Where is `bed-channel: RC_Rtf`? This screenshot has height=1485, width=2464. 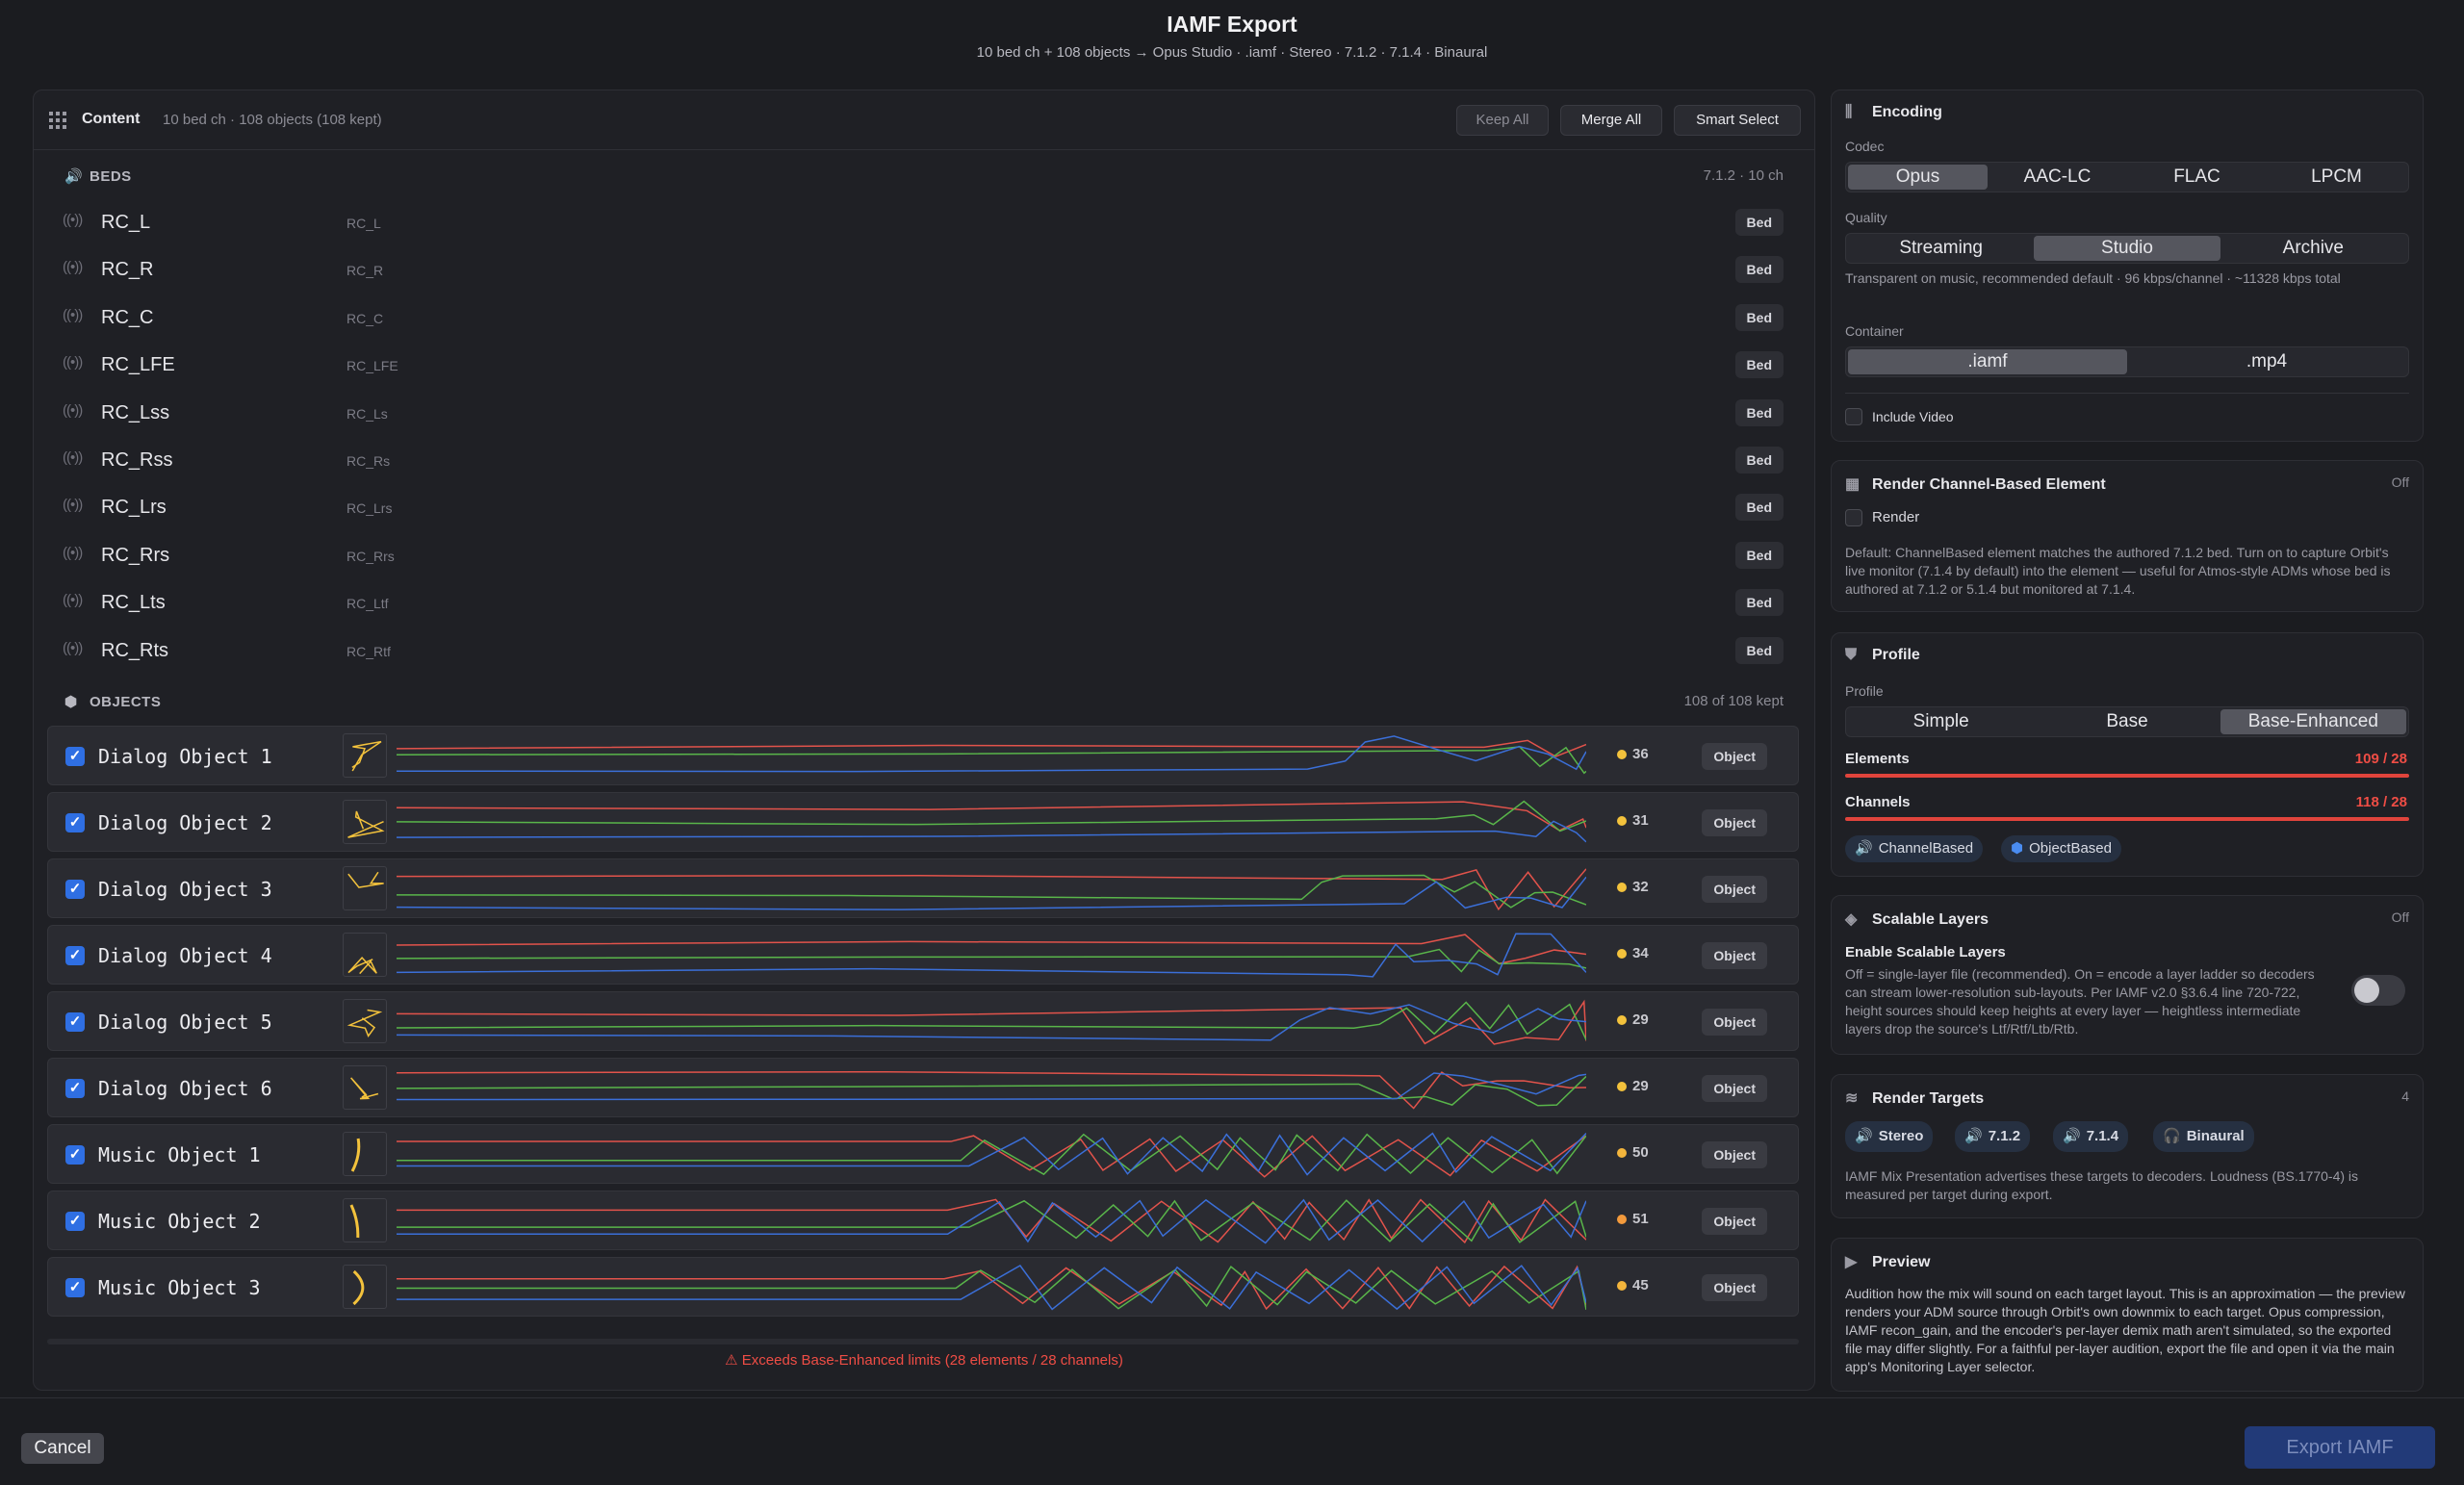
bed-channel: RC_Rtf is located at coordinates (368, 651).